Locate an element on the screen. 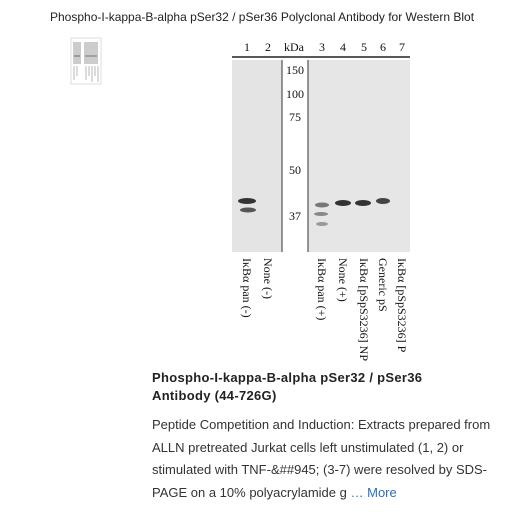  lane-number: 5 is located at coordinates (364, 47).